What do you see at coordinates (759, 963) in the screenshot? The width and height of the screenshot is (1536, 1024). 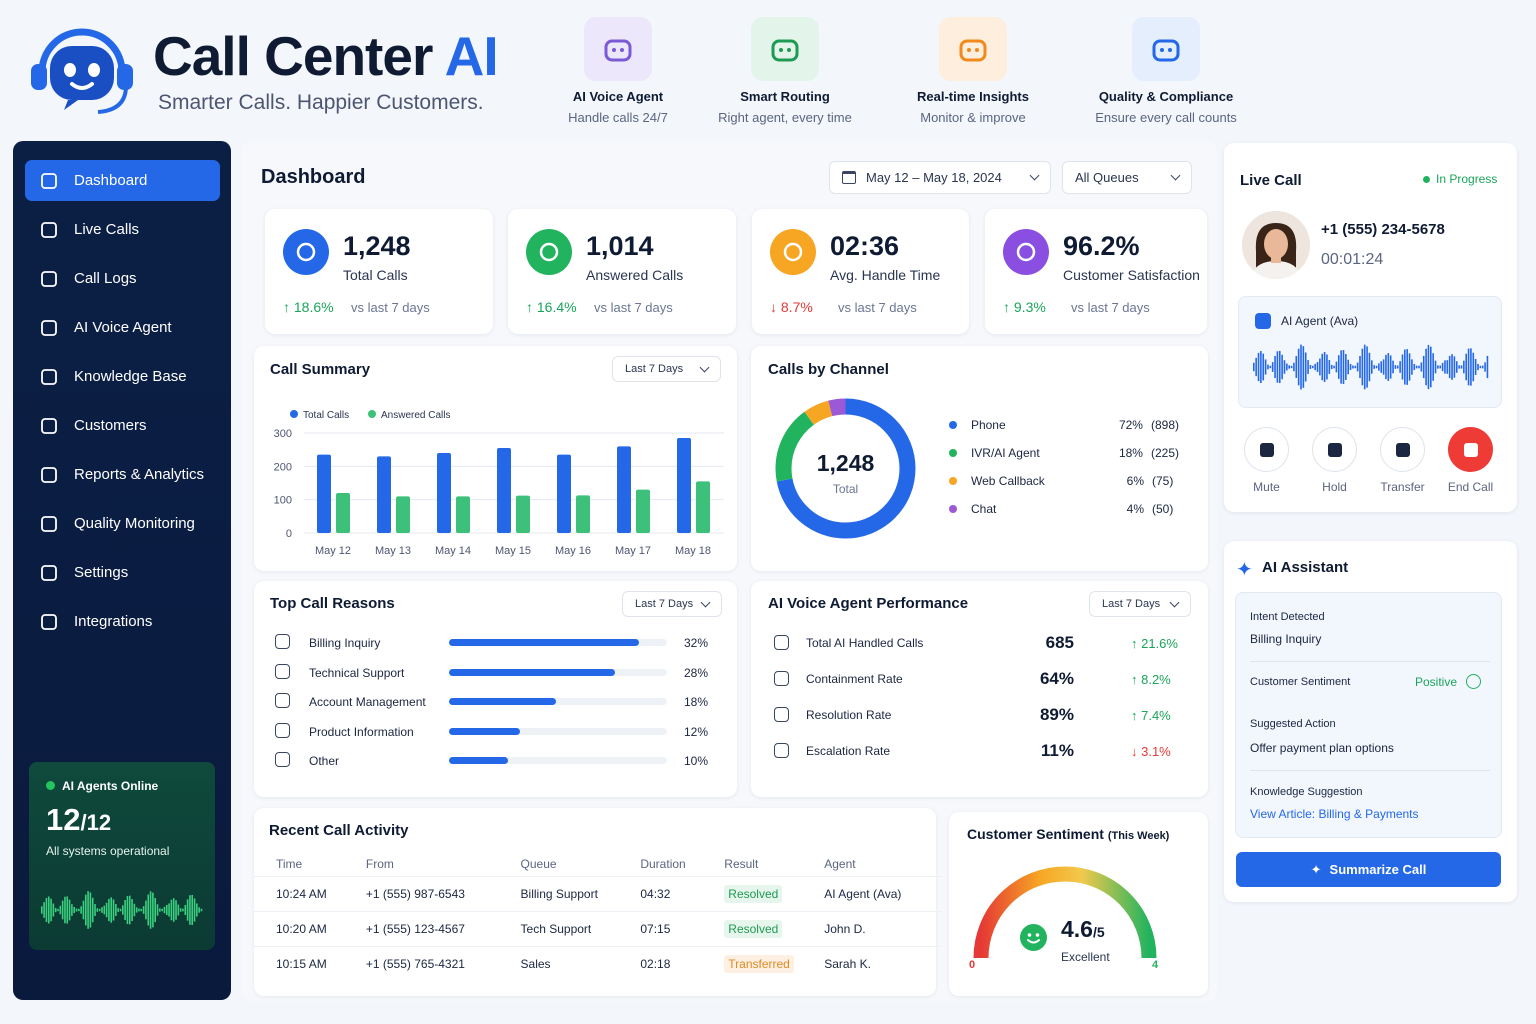 I see `status-badge: Transferred` at bounding box center [759, 963].